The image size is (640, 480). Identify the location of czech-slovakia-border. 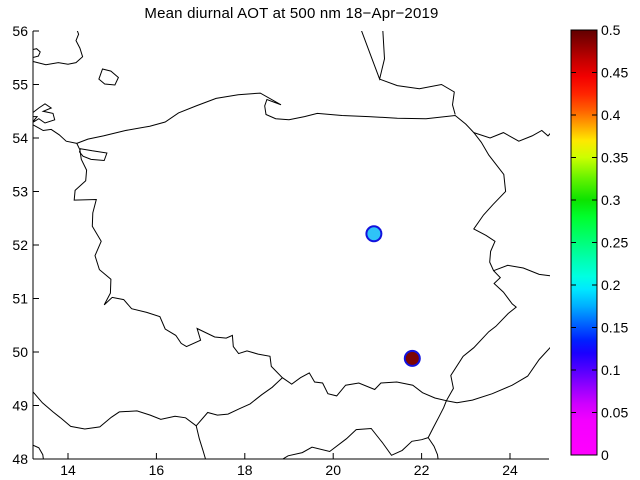
(239, 402).